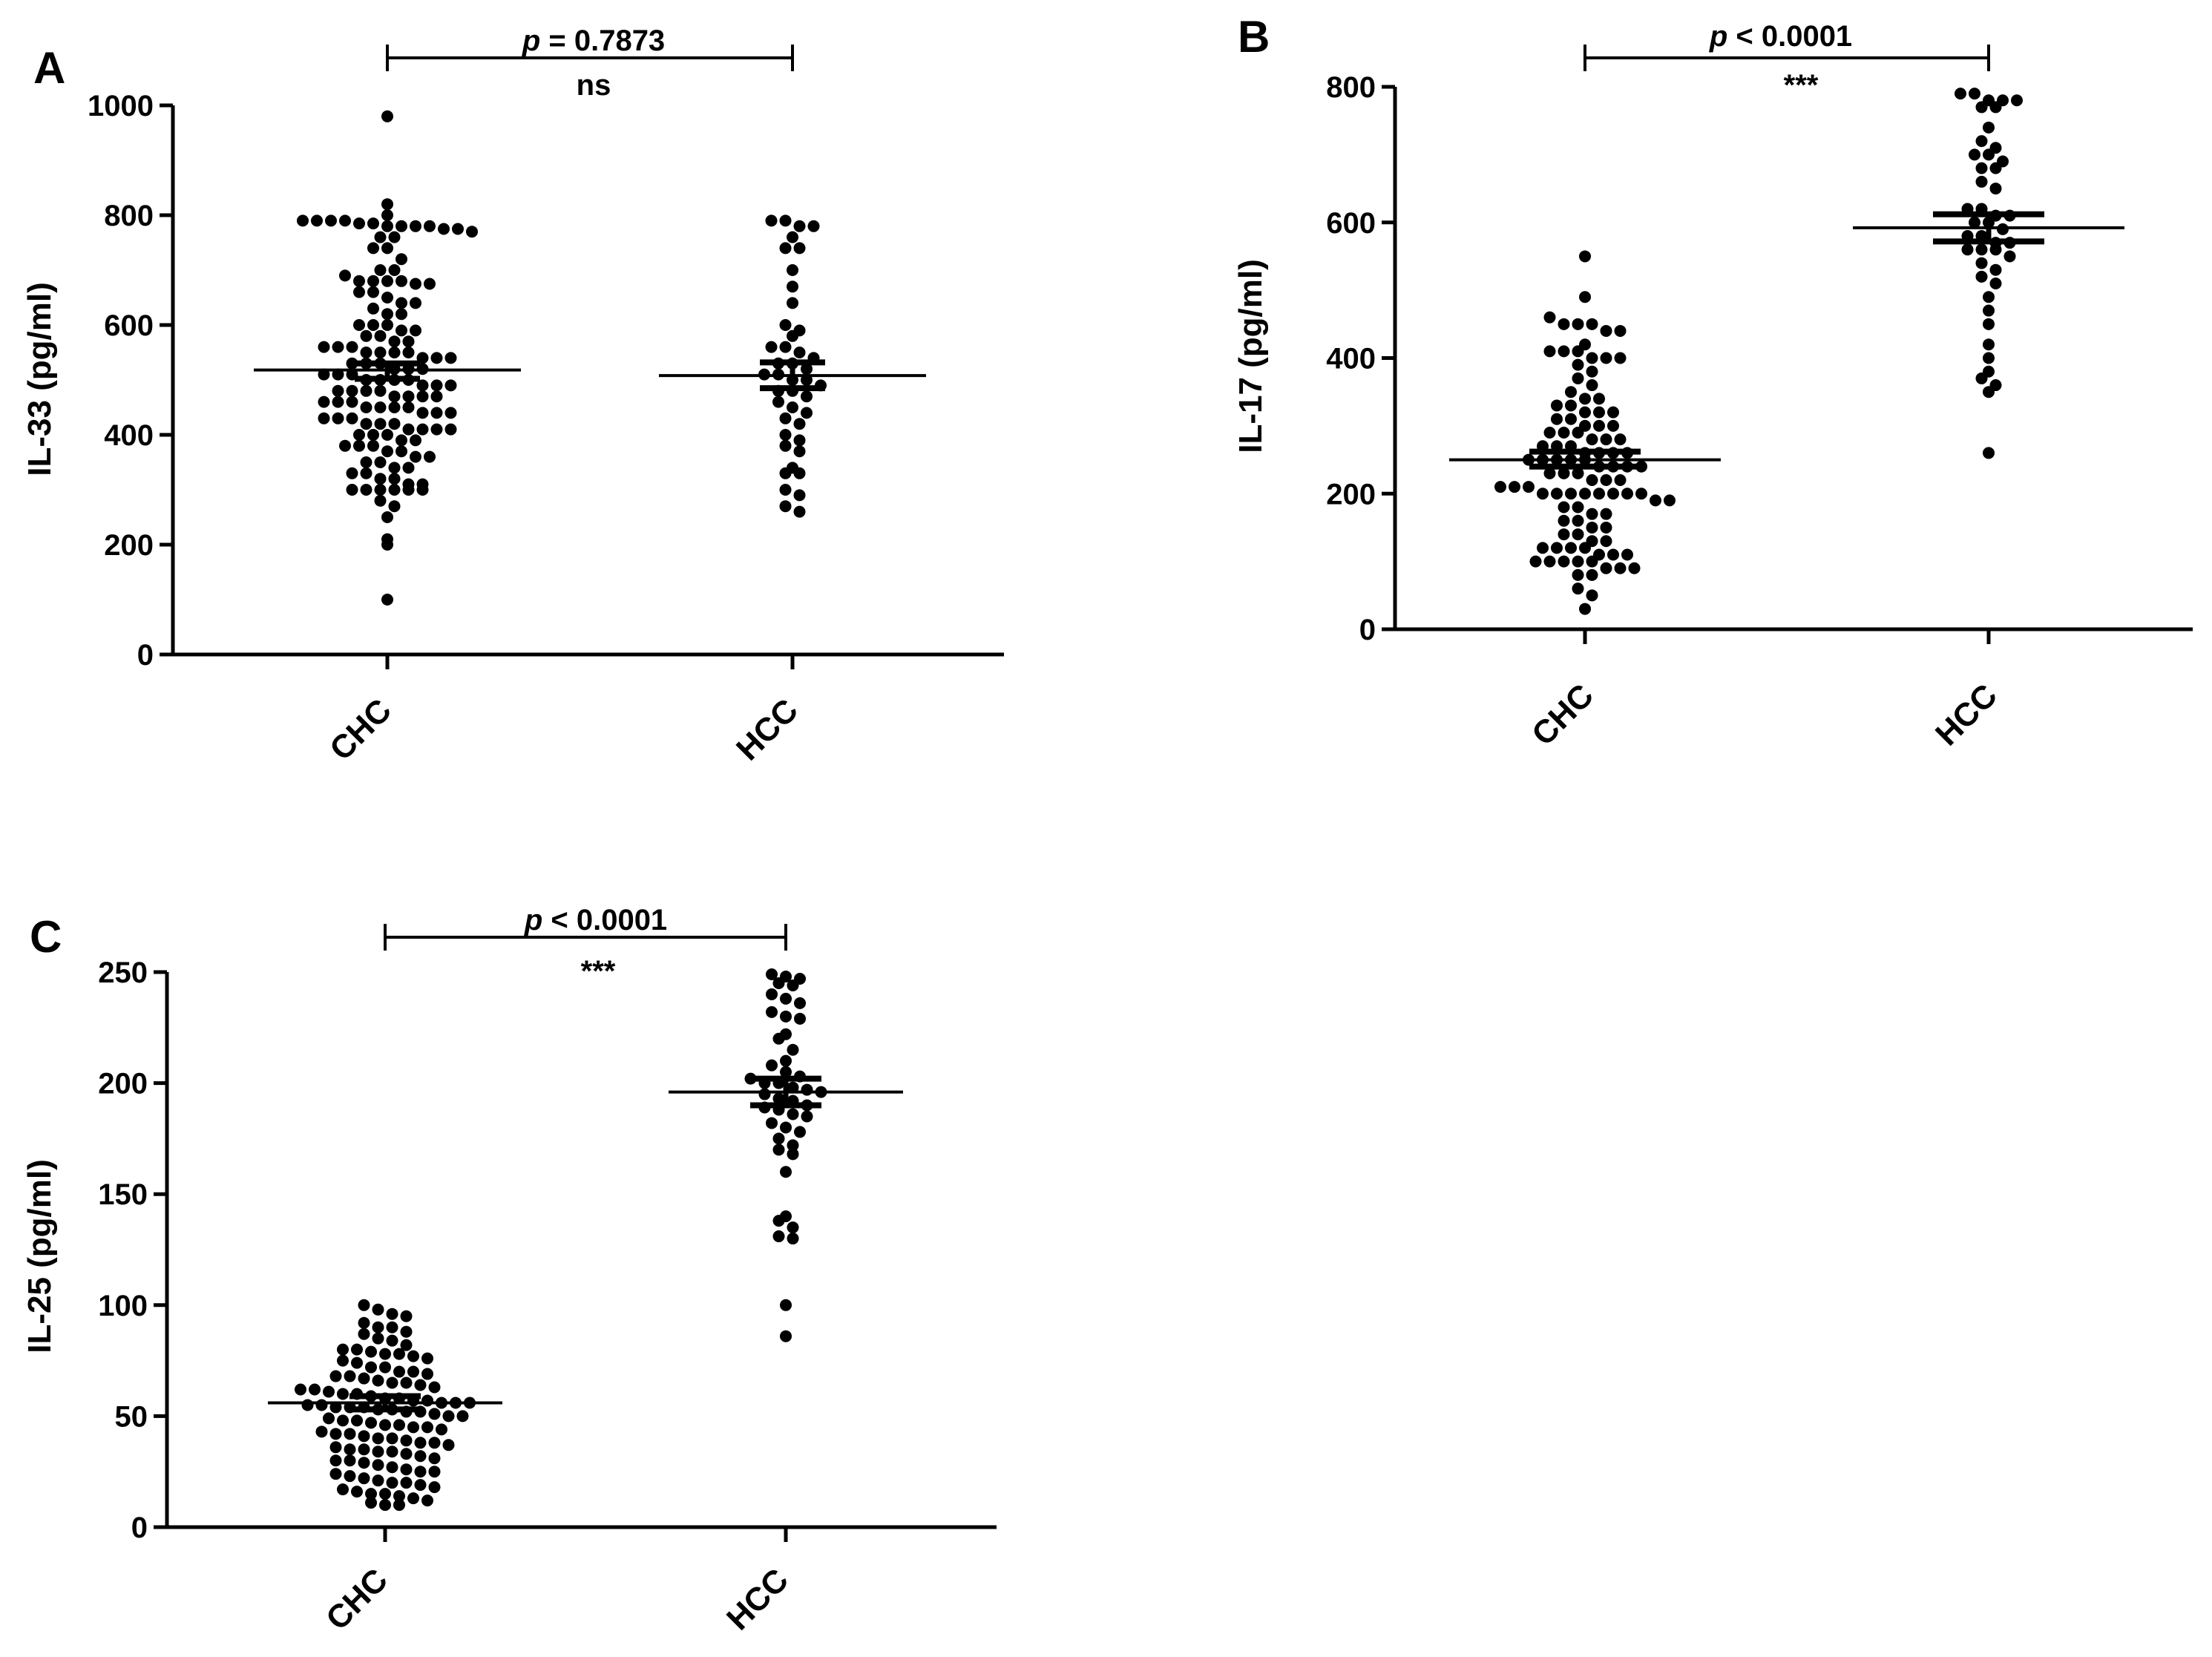 The height and width of the screenshot is (1657, 2212). I want to click on panel-c-label: C, so click(46, 937).